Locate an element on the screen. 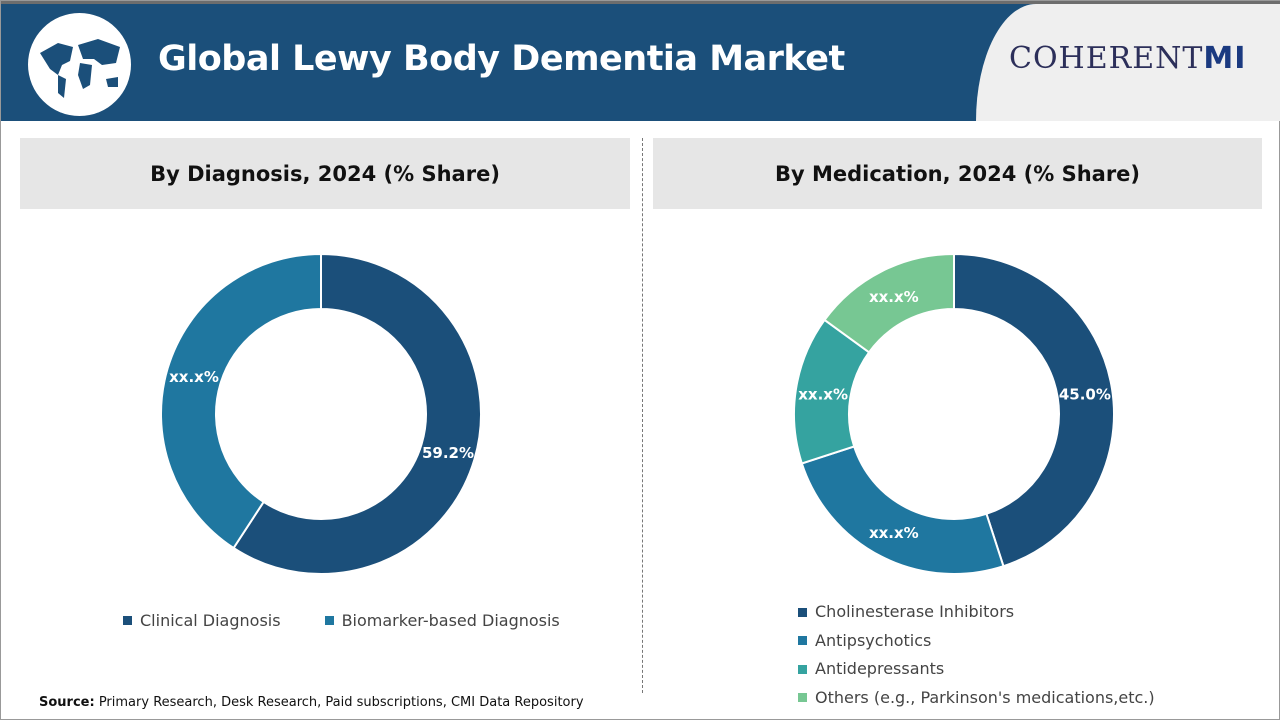  legend-item: Clinical Diagnosis is located at coordinates (202, 620).